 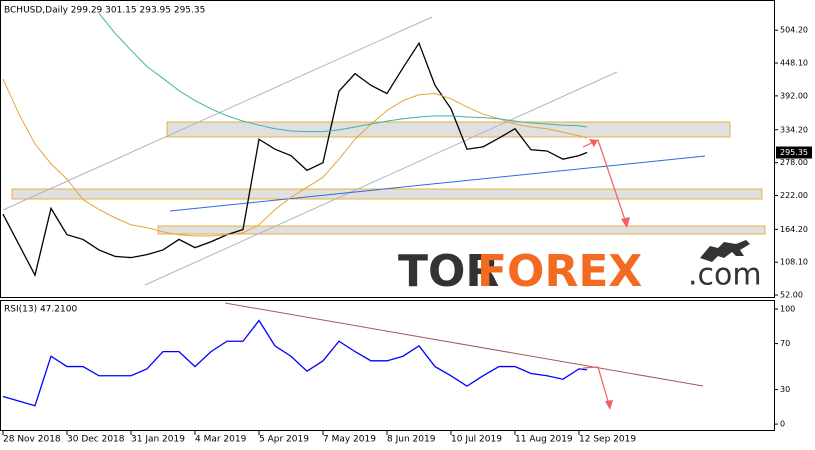 What do you see at coordinates (794, 129) in the screenshot?
I see `y-tick-label: 334.20` at bounding box center [794, 129].